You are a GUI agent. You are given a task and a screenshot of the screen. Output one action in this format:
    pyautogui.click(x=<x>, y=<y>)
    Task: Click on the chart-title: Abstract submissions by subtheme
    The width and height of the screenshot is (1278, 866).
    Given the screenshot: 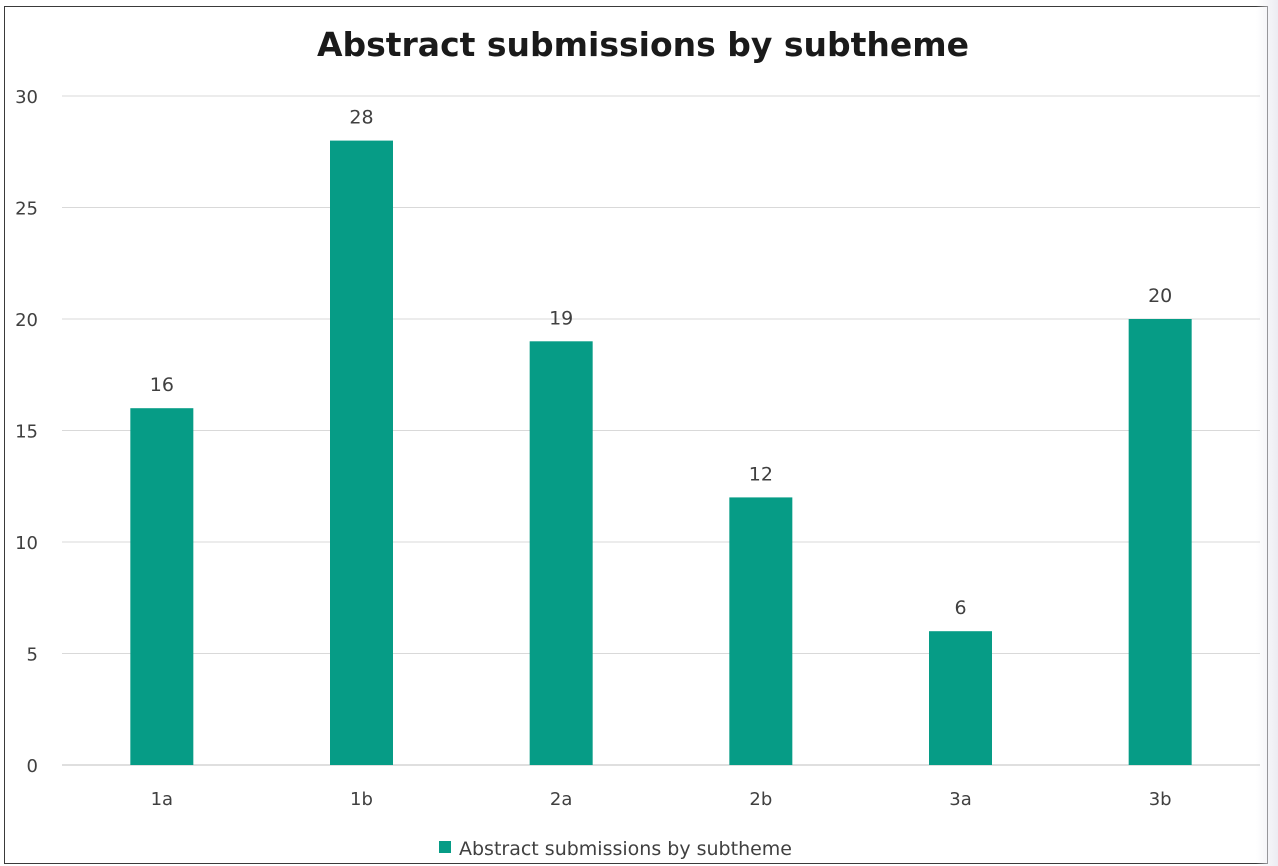 What is the action you would take?
    pyautogui.click(x=643, y=44)
    